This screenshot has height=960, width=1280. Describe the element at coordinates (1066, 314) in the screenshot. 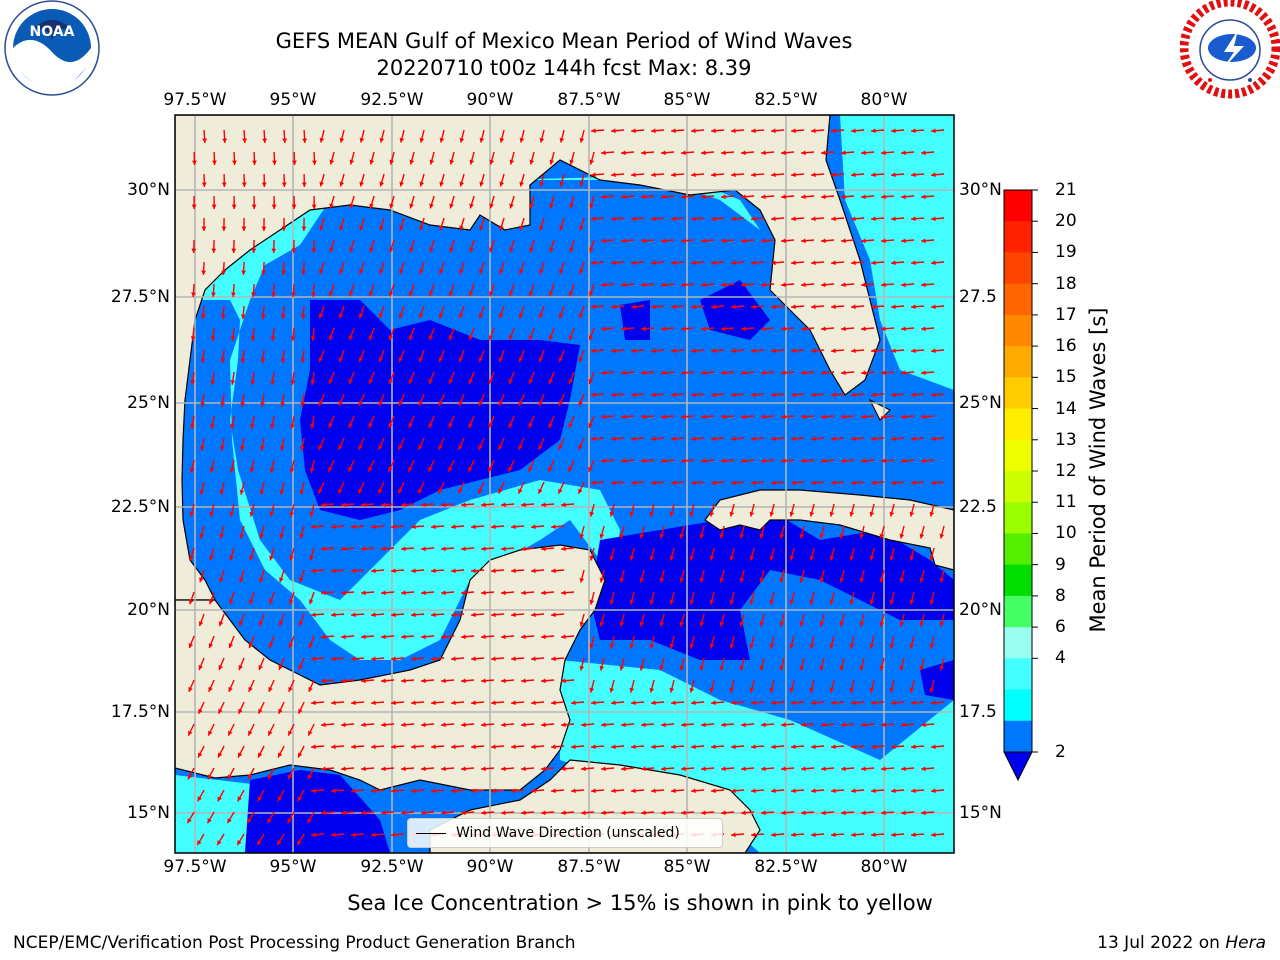

I see `colorbar-label-4: 17` at that location.